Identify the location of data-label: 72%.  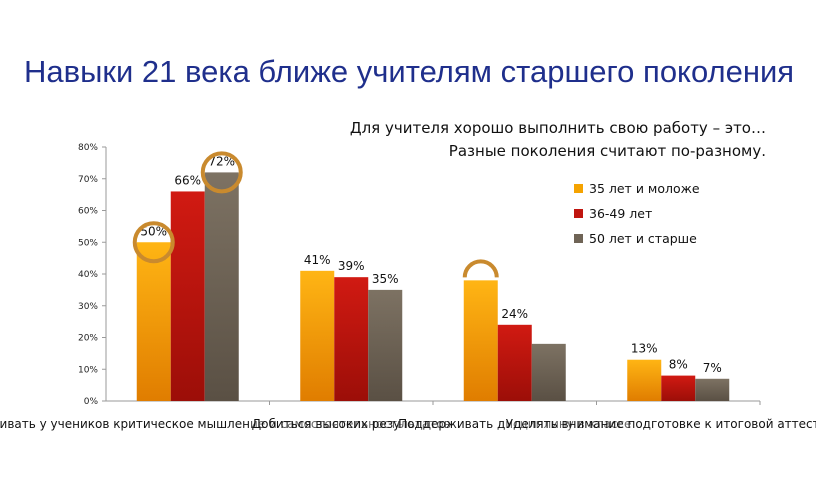
(221, 161).